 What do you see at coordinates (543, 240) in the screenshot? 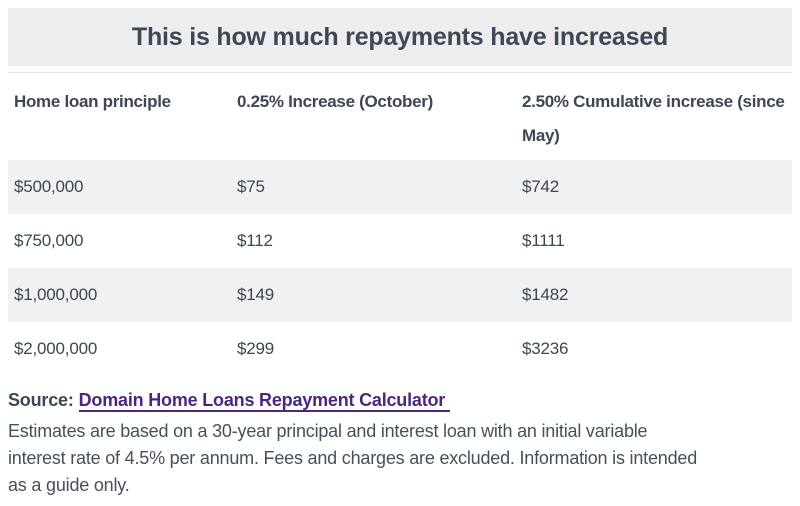
I see `cell-cumulative-increase: $1111` at bounding box center [543, 240].